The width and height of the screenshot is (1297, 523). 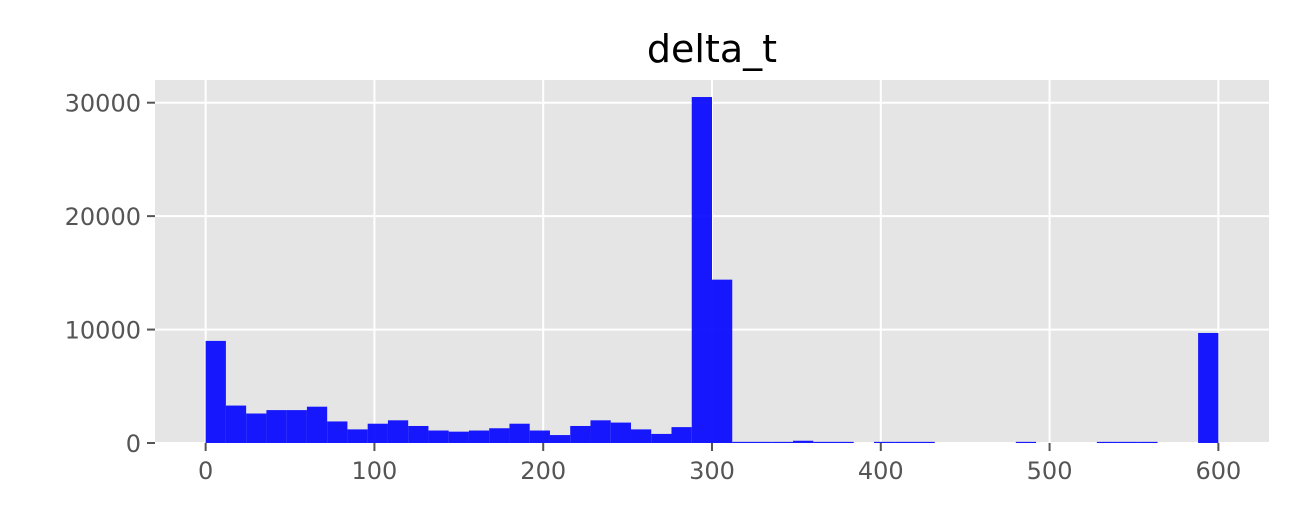 I want to click on y-tick-label: 10000, so click(x=103, y=331).